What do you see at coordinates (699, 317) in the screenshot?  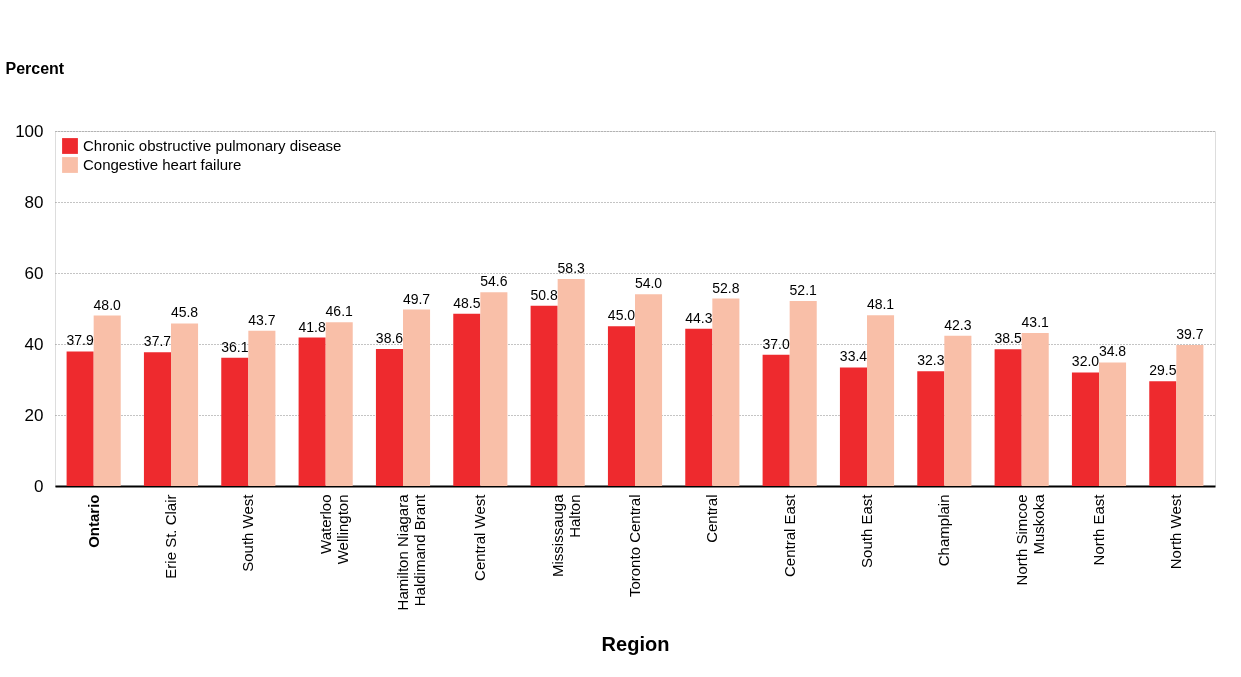 I see `text: 44.3` at bounding box center [699, 317].